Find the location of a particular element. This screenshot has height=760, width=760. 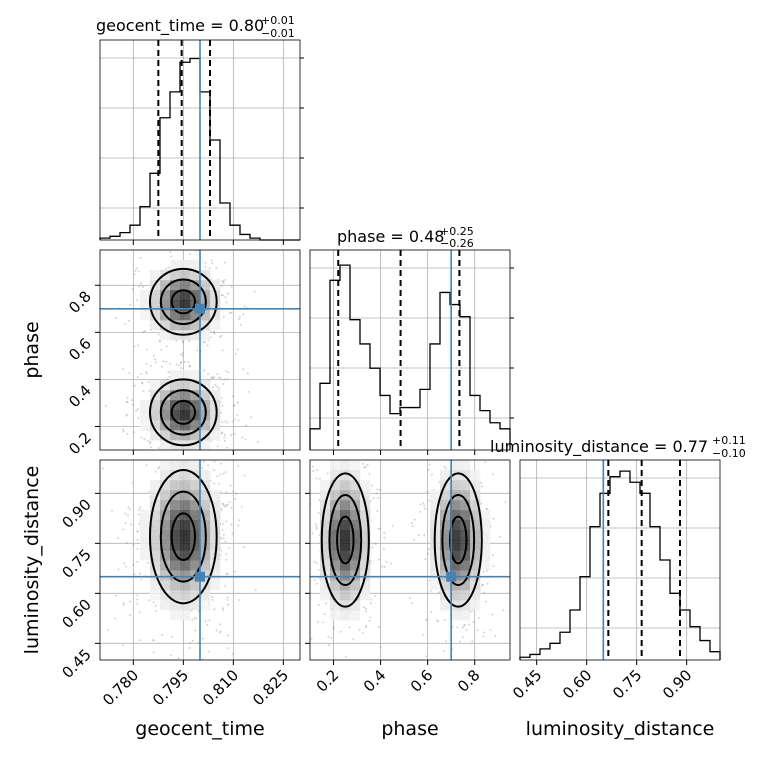

x-tick-label: 0.795 is located at coordinates (170, 687).